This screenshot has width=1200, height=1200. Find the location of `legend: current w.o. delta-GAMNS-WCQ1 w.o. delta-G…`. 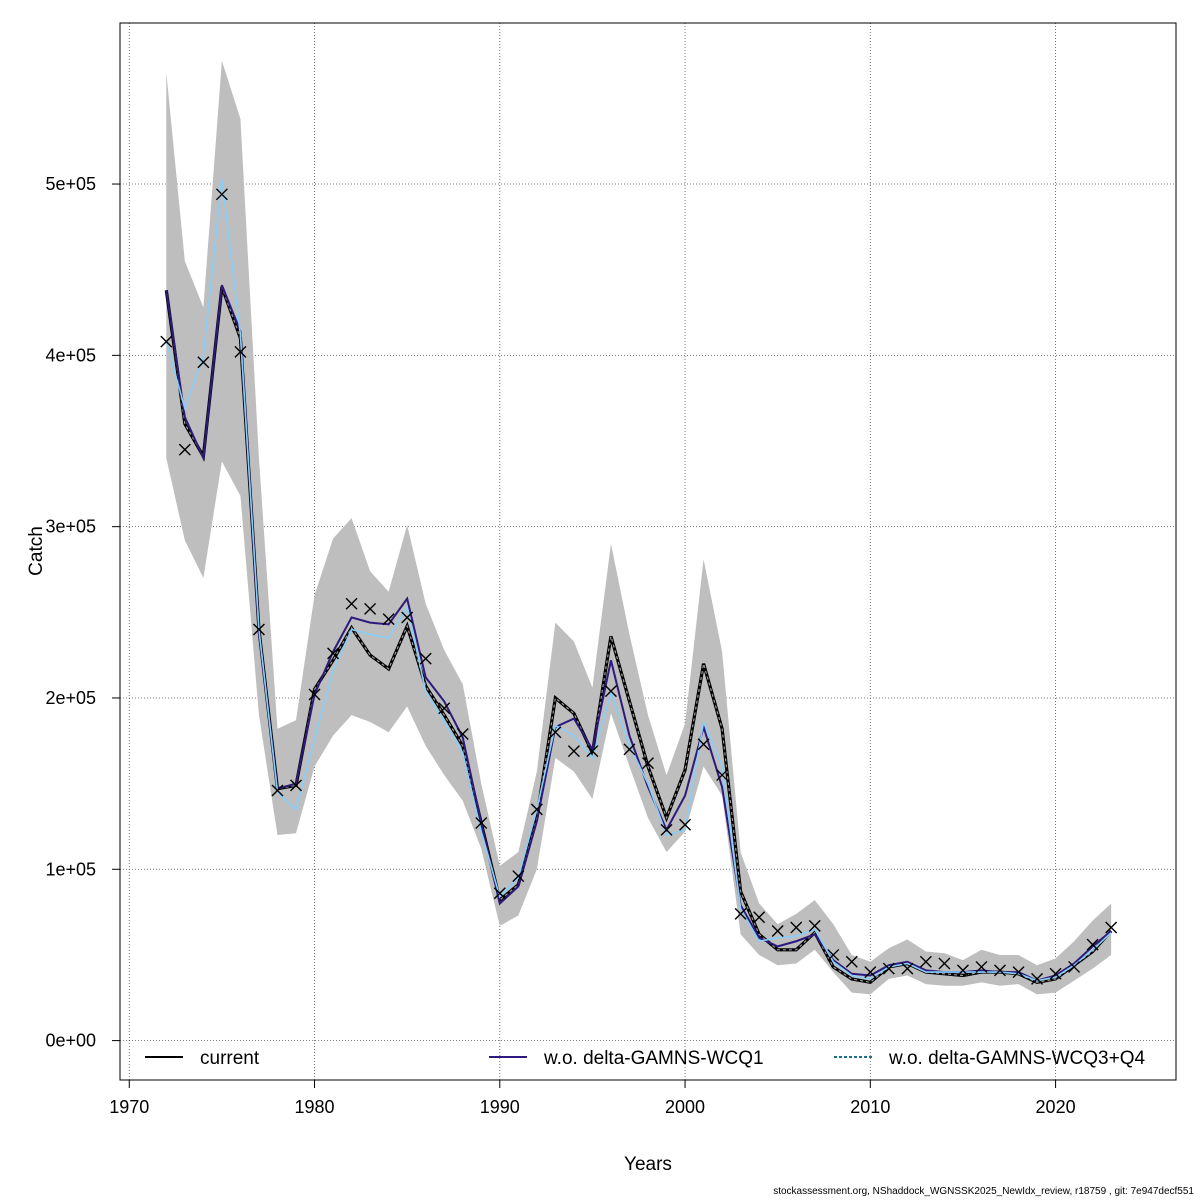

legend: current w.o. delta-GAMNS-WCQ1 w.o. delta-G… is located at coordinates (645, 1058).